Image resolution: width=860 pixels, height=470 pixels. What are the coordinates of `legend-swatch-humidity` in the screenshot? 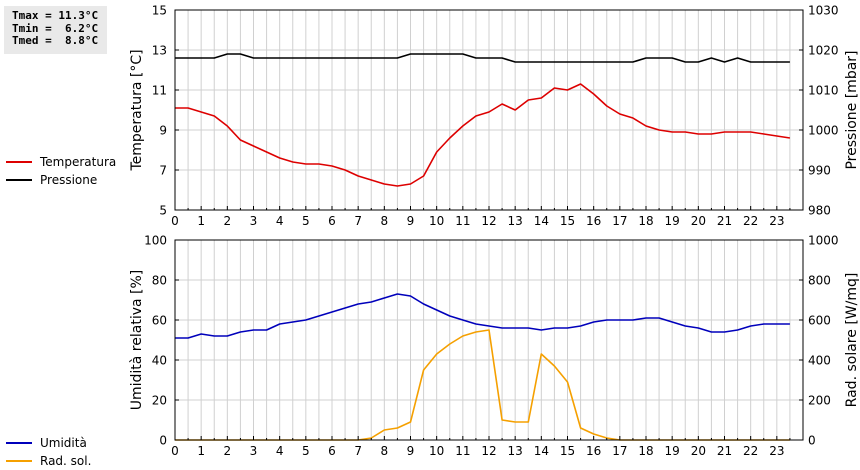 It's located at (19, 443).